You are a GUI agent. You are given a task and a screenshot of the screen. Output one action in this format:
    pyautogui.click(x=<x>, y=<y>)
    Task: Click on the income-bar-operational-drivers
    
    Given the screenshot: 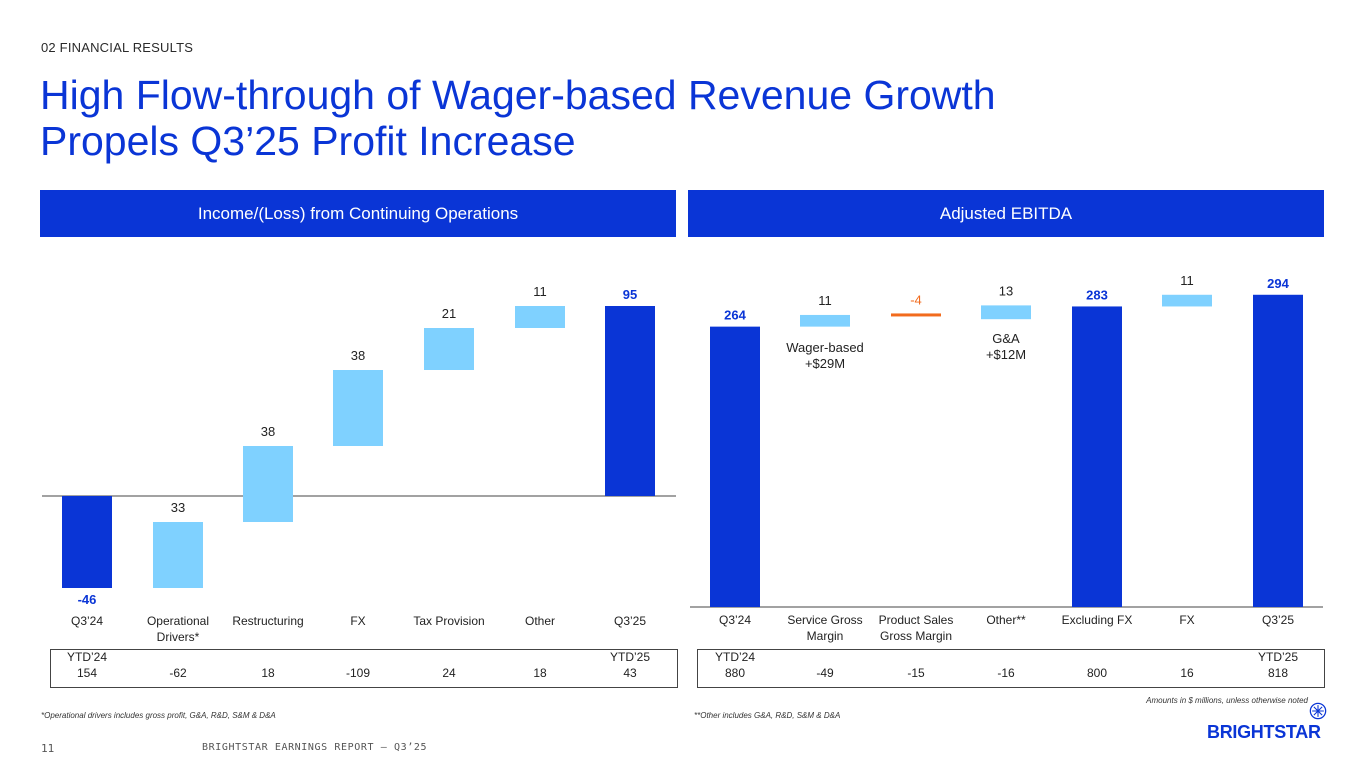 What is the action you would take?
    pyautogui.click(x=178, y=555)
    